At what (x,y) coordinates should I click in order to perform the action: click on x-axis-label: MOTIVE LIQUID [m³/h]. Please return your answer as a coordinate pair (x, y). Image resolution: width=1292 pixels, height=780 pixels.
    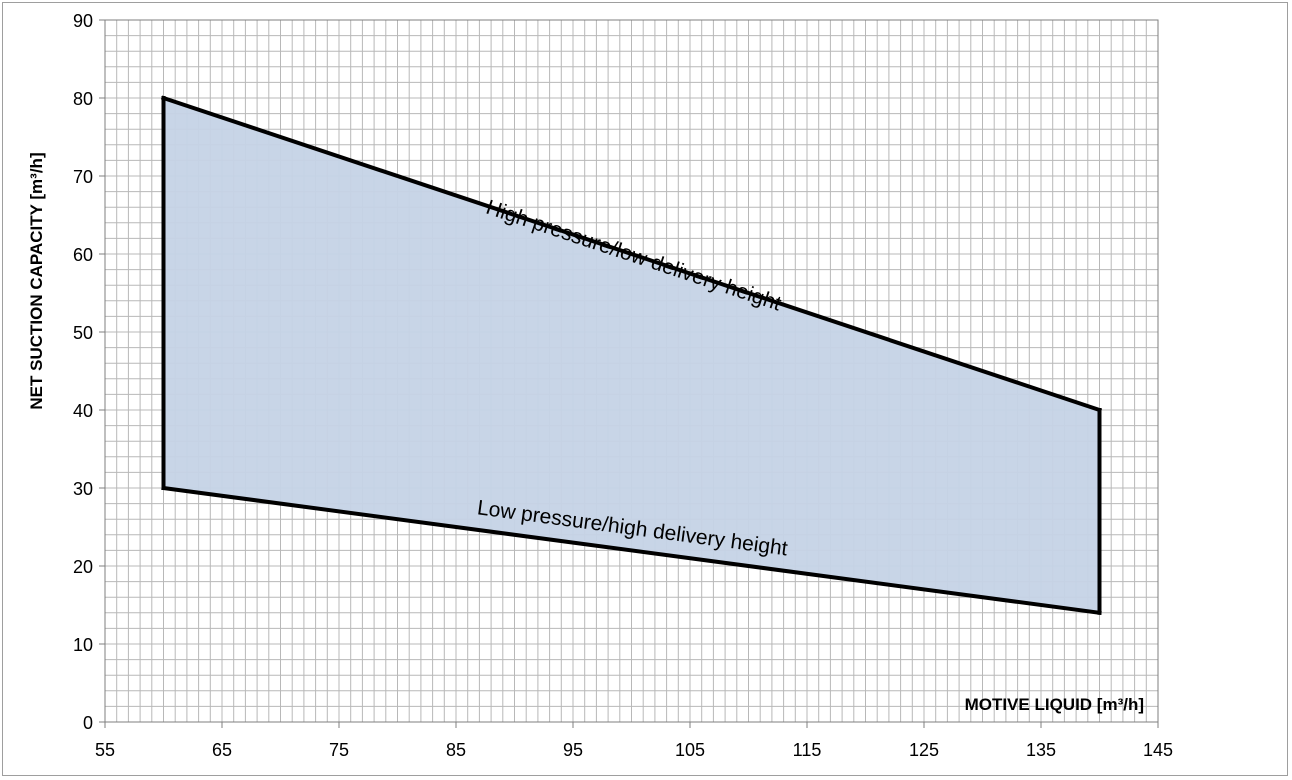
    Looking at the image, I should click on (1054, 704).